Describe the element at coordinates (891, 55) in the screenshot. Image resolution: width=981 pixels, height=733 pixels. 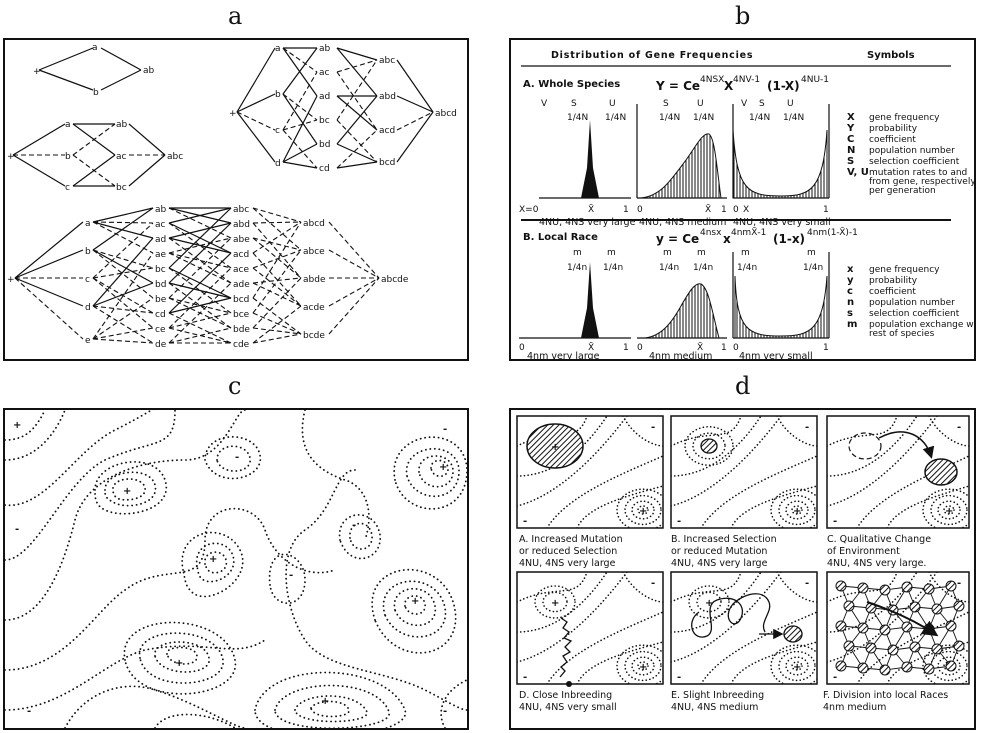
I see `symbols-header: Symbols` at that location.